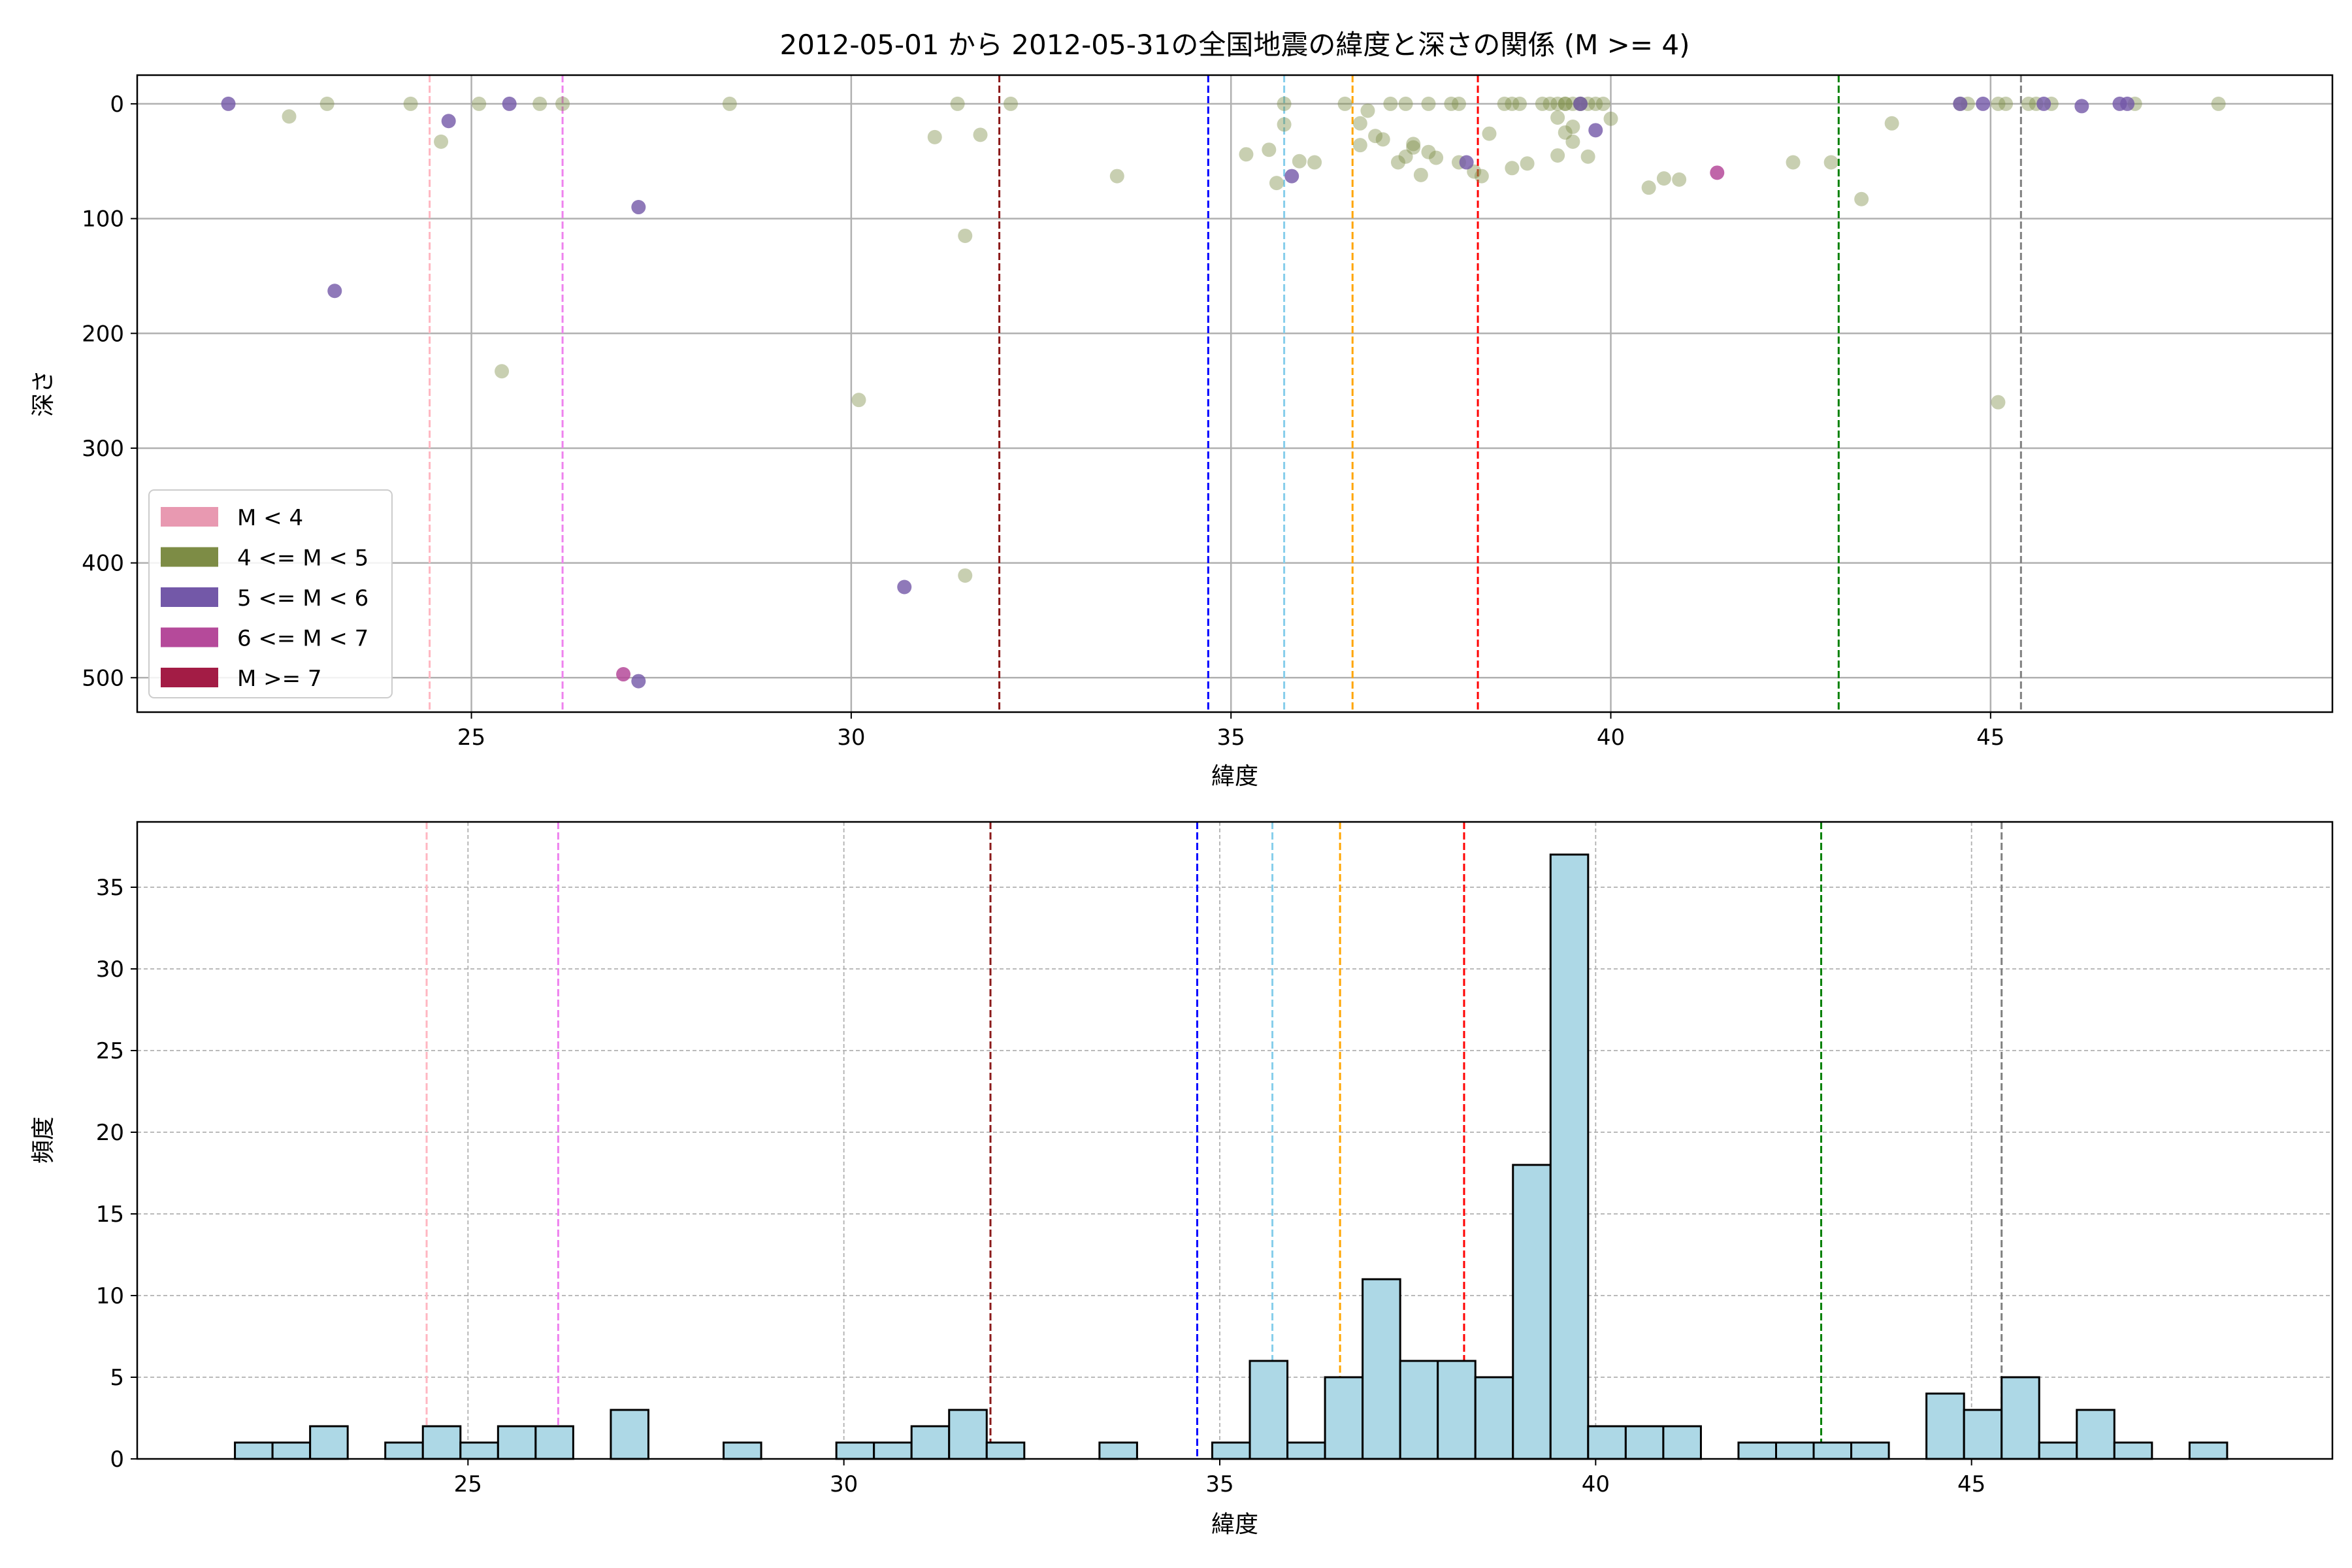  Describe the element at coordinates (110, 1051) in the screenshot. I see `histogram-y-tick-label: 25` at that location.